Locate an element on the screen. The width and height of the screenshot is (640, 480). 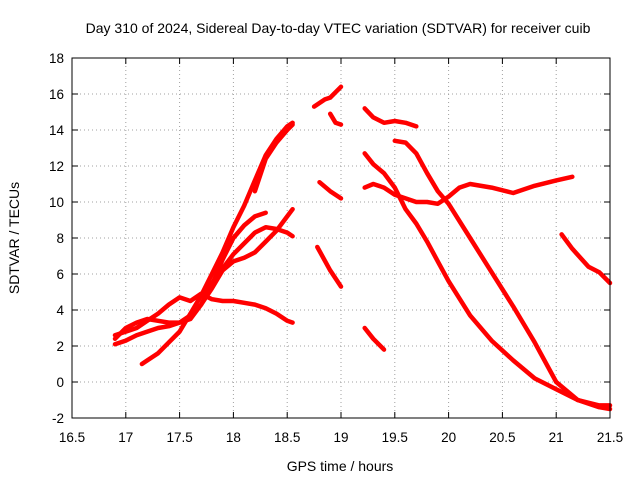
y-tick-label: -2 is located at coordinates (58, 418).